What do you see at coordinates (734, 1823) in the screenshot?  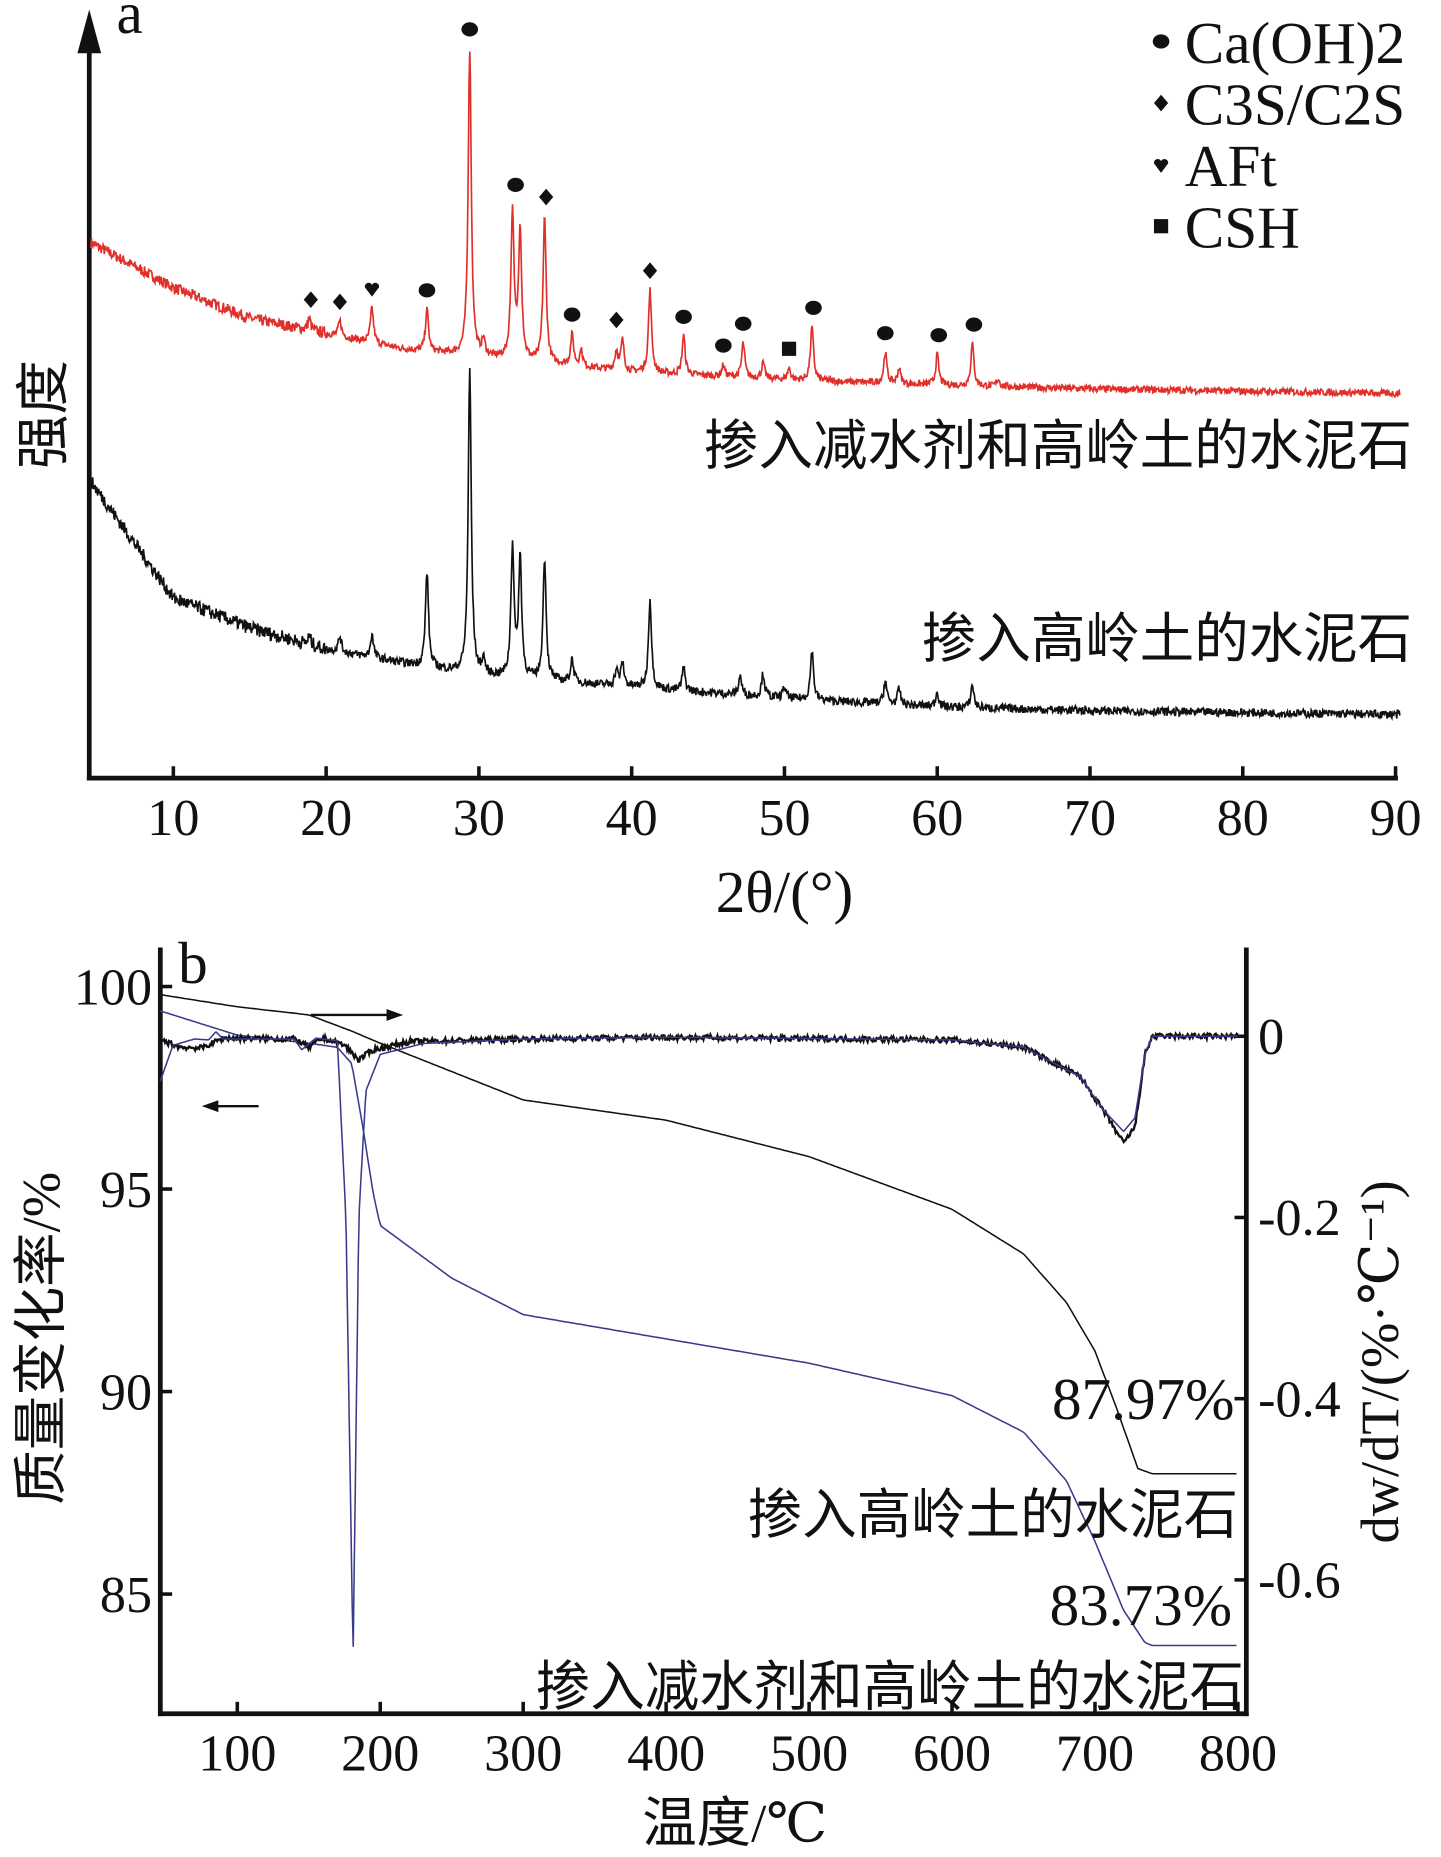 I see `x-axis-title: 温度/℃` at bounding box center [734, 1823].